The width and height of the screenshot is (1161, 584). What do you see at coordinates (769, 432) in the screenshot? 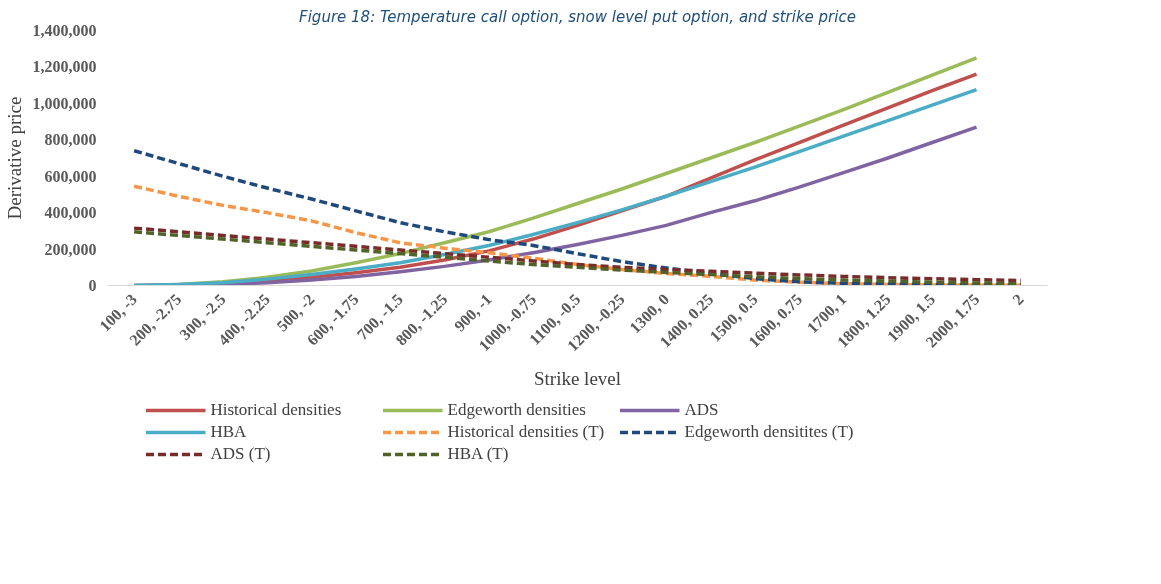
I see `legend-label: Edgeworth densitites (T)` at bounding box center [769, 432].